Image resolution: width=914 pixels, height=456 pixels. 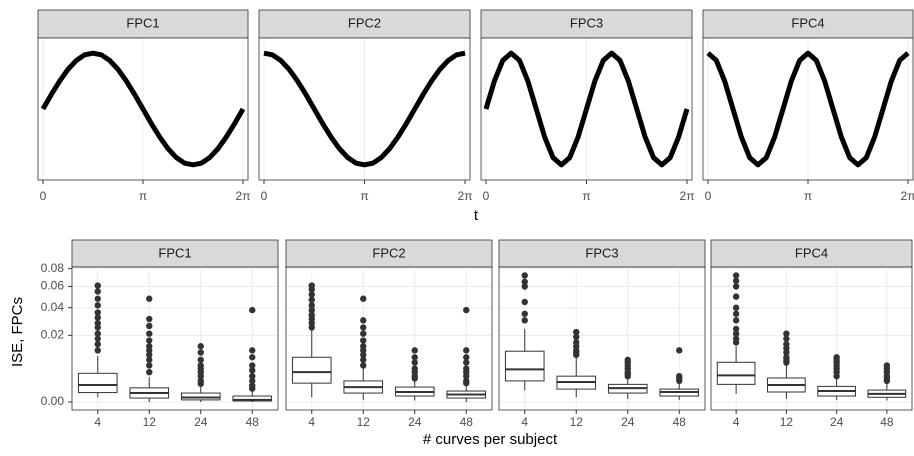 I want to click on y-tick-label: 0.06, so click(x=53, y=286).